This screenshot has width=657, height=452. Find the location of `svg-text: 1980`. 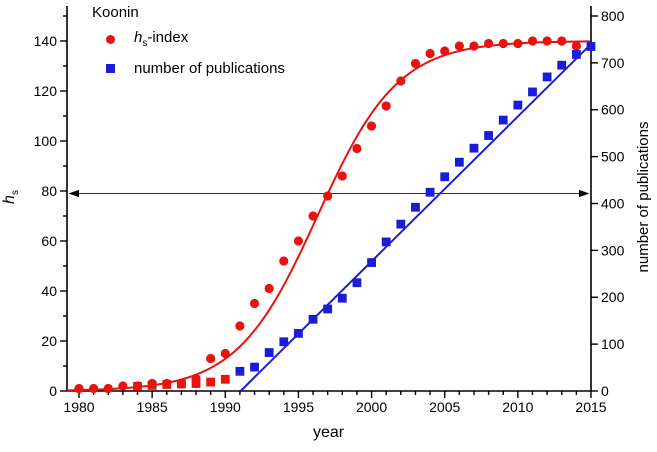

svg-text: 1980 is located at coordinates (78, 407).